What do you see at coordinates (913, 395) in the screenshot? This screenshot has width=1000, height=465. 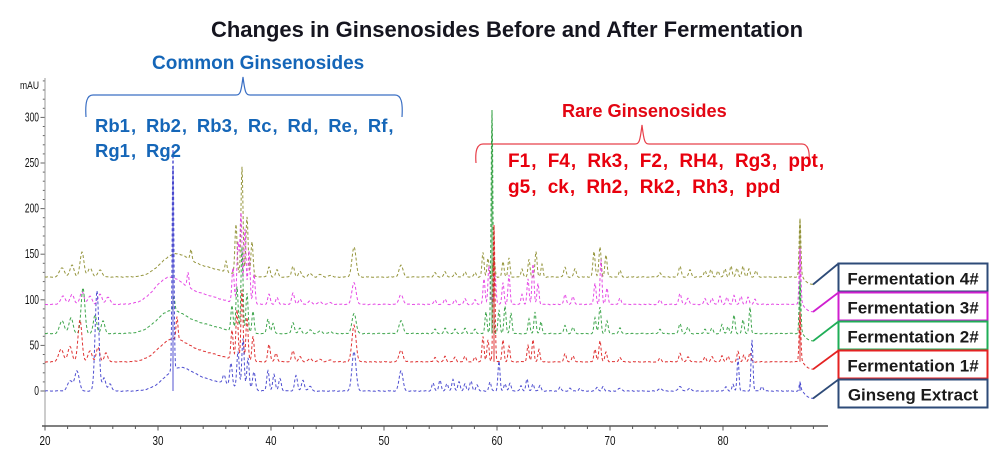 I see `svg-text: Ginseng Extract` at bounding box center [913, 395].